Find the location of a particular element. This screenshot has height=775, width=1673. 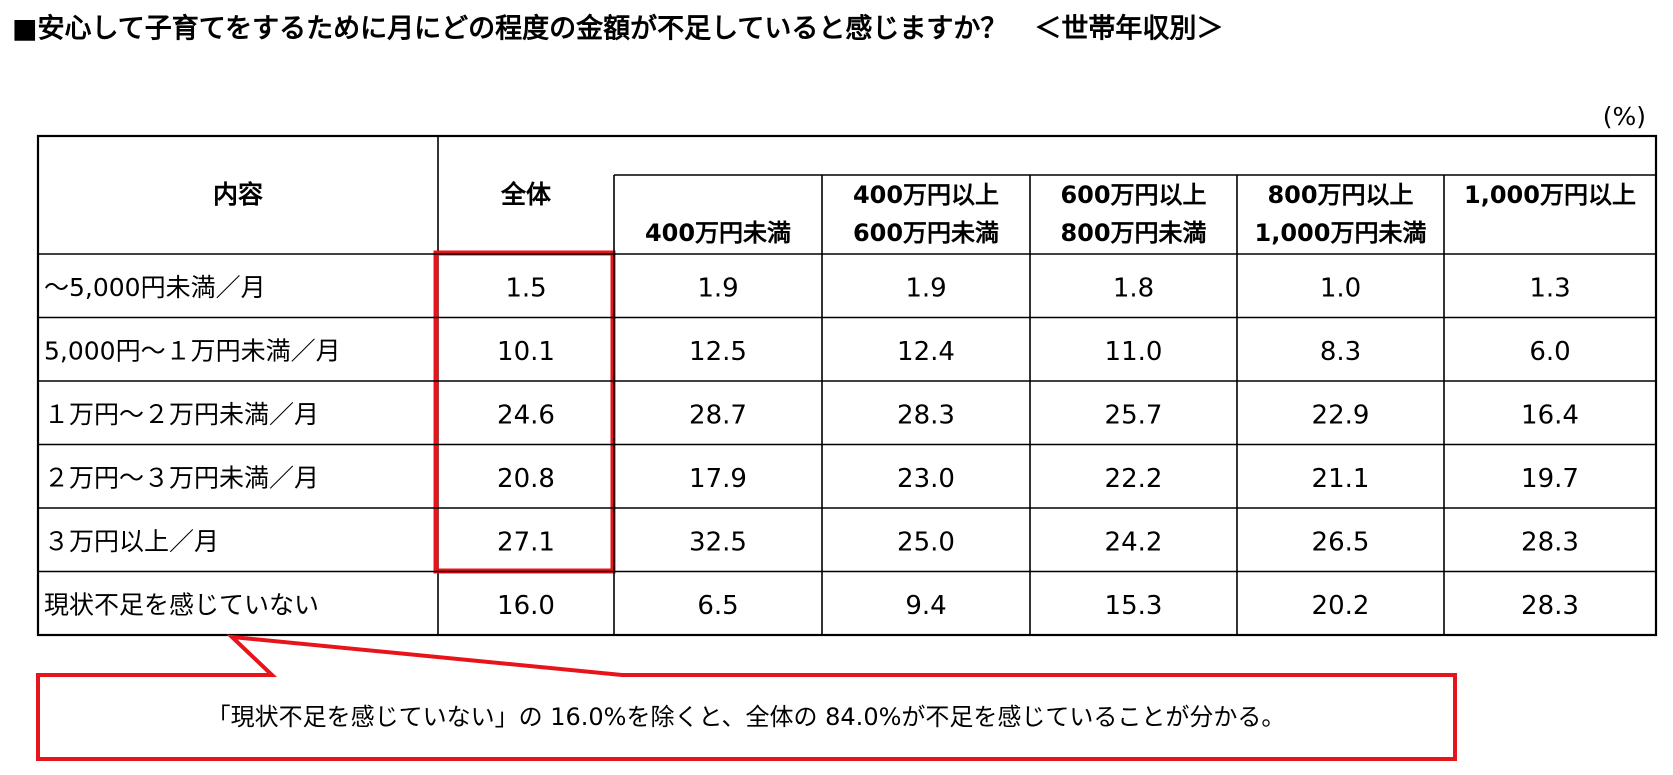

value-cell: 8.3 is located at coordinates (1340, 352).